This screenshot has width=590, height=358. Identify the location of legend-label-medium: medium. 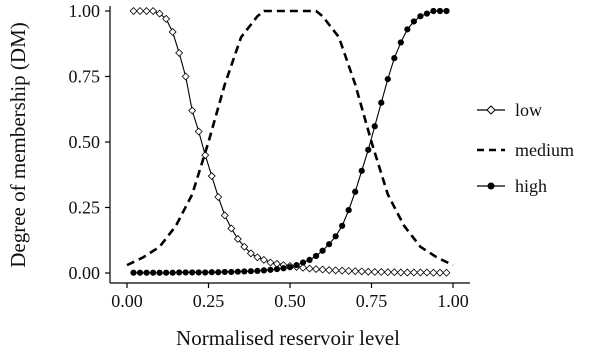
(544, 150).